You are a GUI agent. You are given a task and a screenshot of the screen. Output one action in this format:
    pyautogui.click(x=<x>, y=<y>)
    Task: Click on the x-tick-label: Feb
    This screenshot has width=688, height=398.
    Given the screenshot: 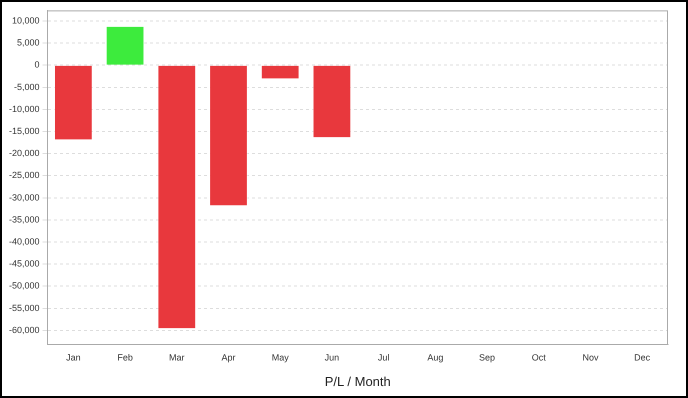 What is the action you would take?
    pyautogui.click(x=125, y=357)
    